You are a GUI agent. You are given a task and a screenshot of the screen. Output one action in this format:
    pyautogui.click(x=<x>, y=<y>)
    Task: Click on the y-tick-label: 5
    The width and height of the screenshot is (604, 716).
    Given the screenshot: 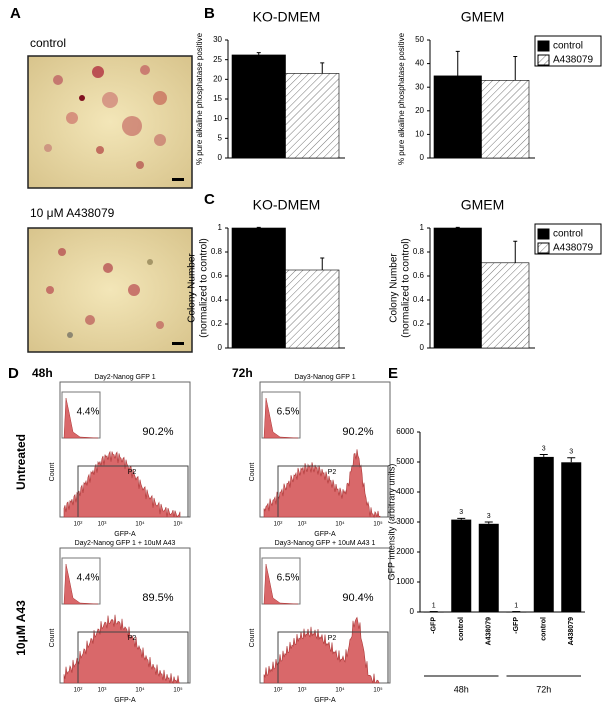 What is the action you would take?
    pyautogui.click(x=220, y=137)
    